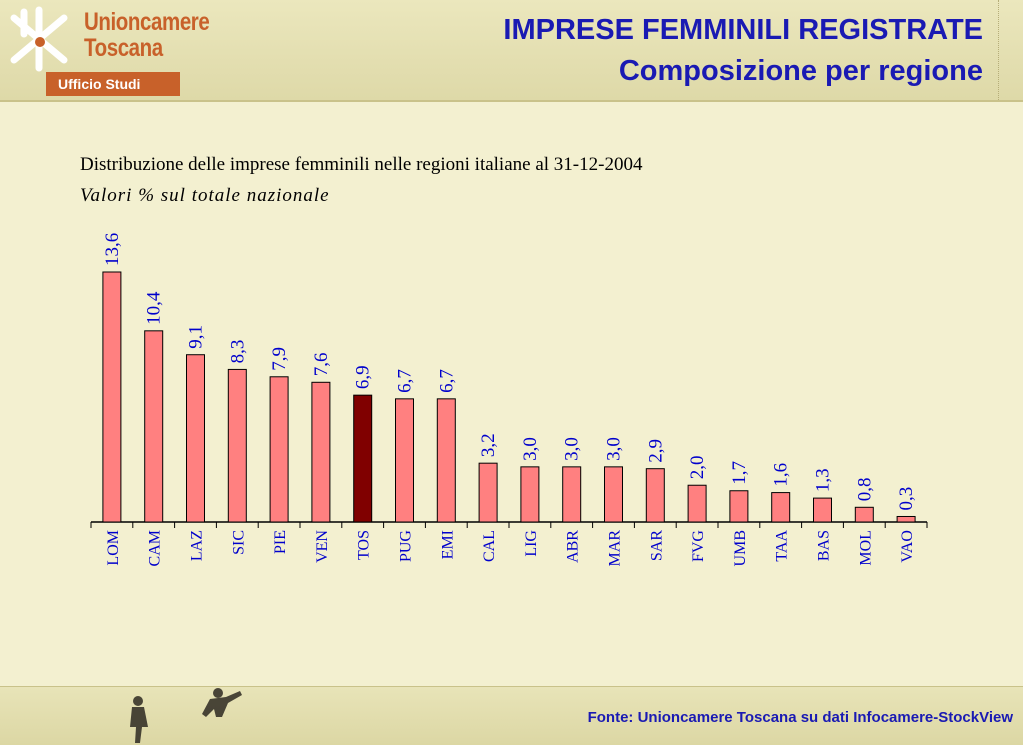  What do you see at coordinates (824, 545) in the screenshot?
I see `tick-label-bas: BAS` at bounding box center [824, 545].